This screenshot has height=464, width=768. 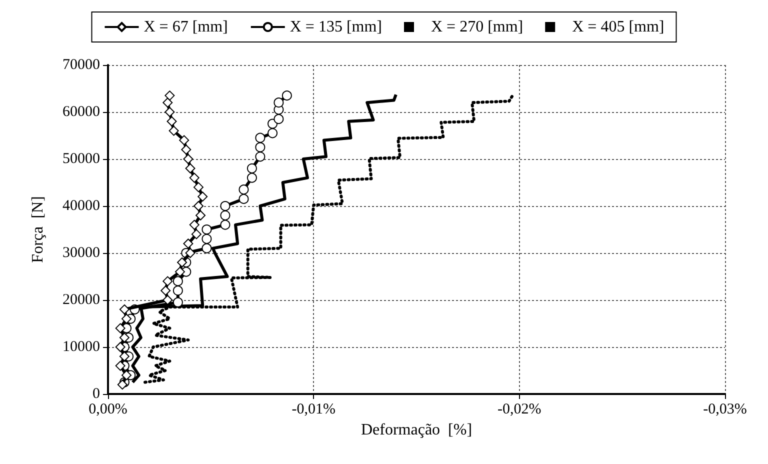 What do you see at coordinates (725, 410) in the screenshot?
I see `x-tick-label: -0,03%` at bounding box center [725, 410].